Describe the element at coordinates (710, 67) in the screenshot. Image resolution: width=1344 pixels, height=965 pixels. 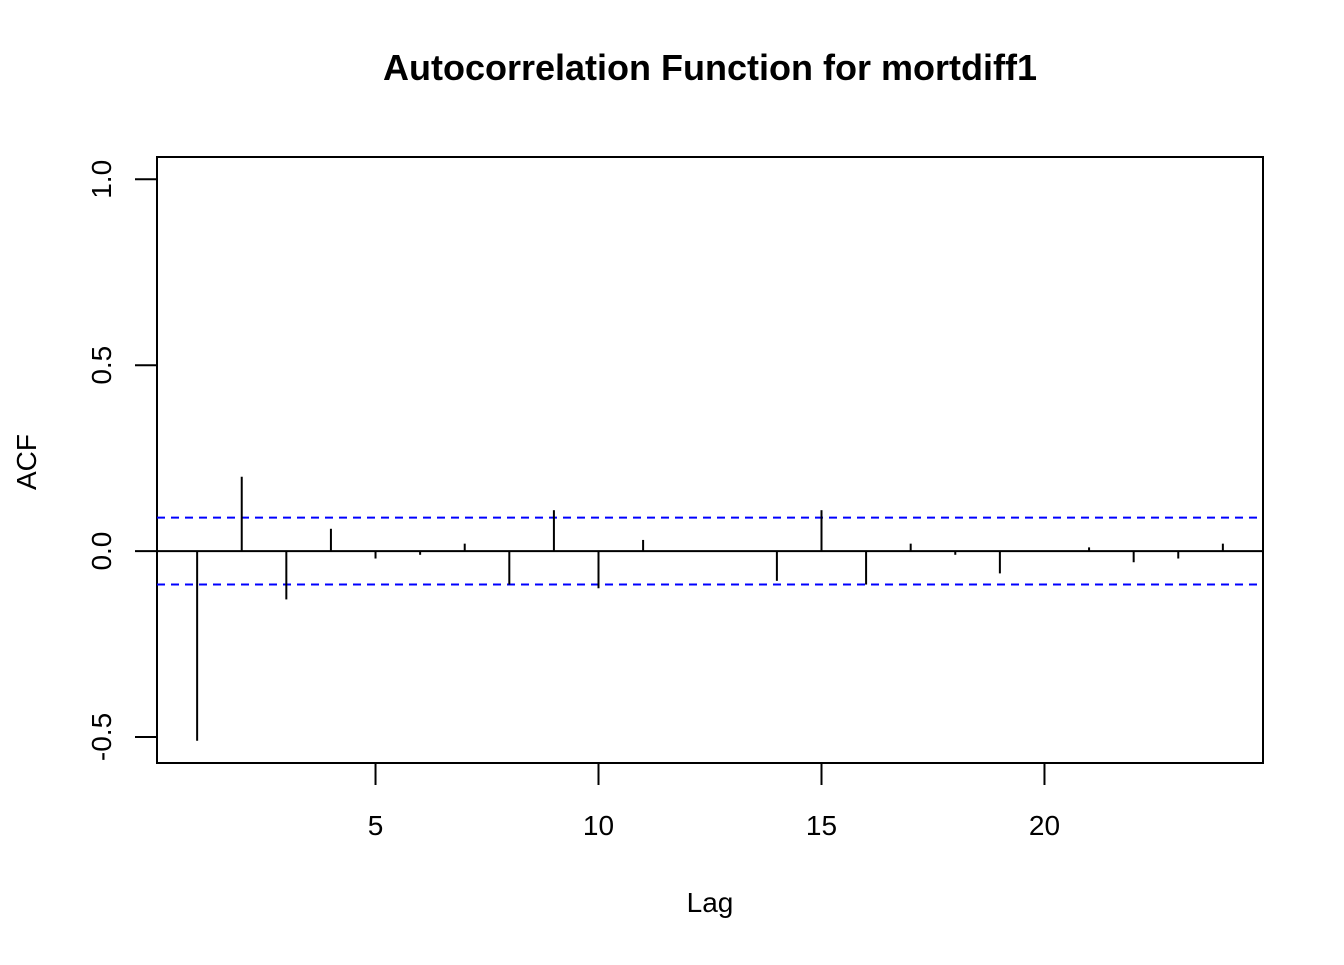
I see `chart-title: Autocorrelation Function for mortdiff1` at that location.